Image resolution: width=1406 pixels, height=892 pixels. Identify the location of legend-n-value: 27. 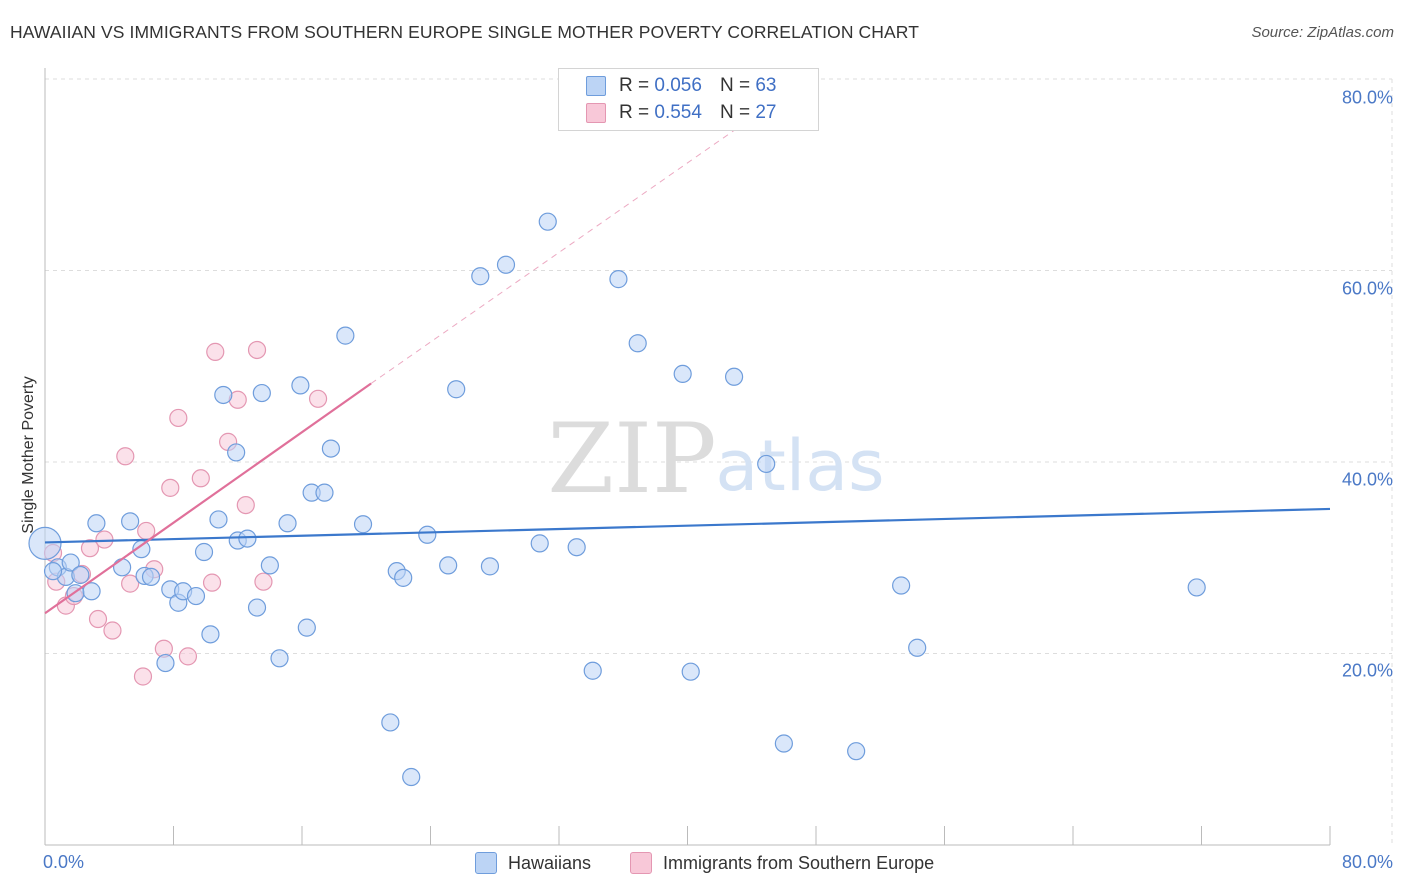
(766, 112).